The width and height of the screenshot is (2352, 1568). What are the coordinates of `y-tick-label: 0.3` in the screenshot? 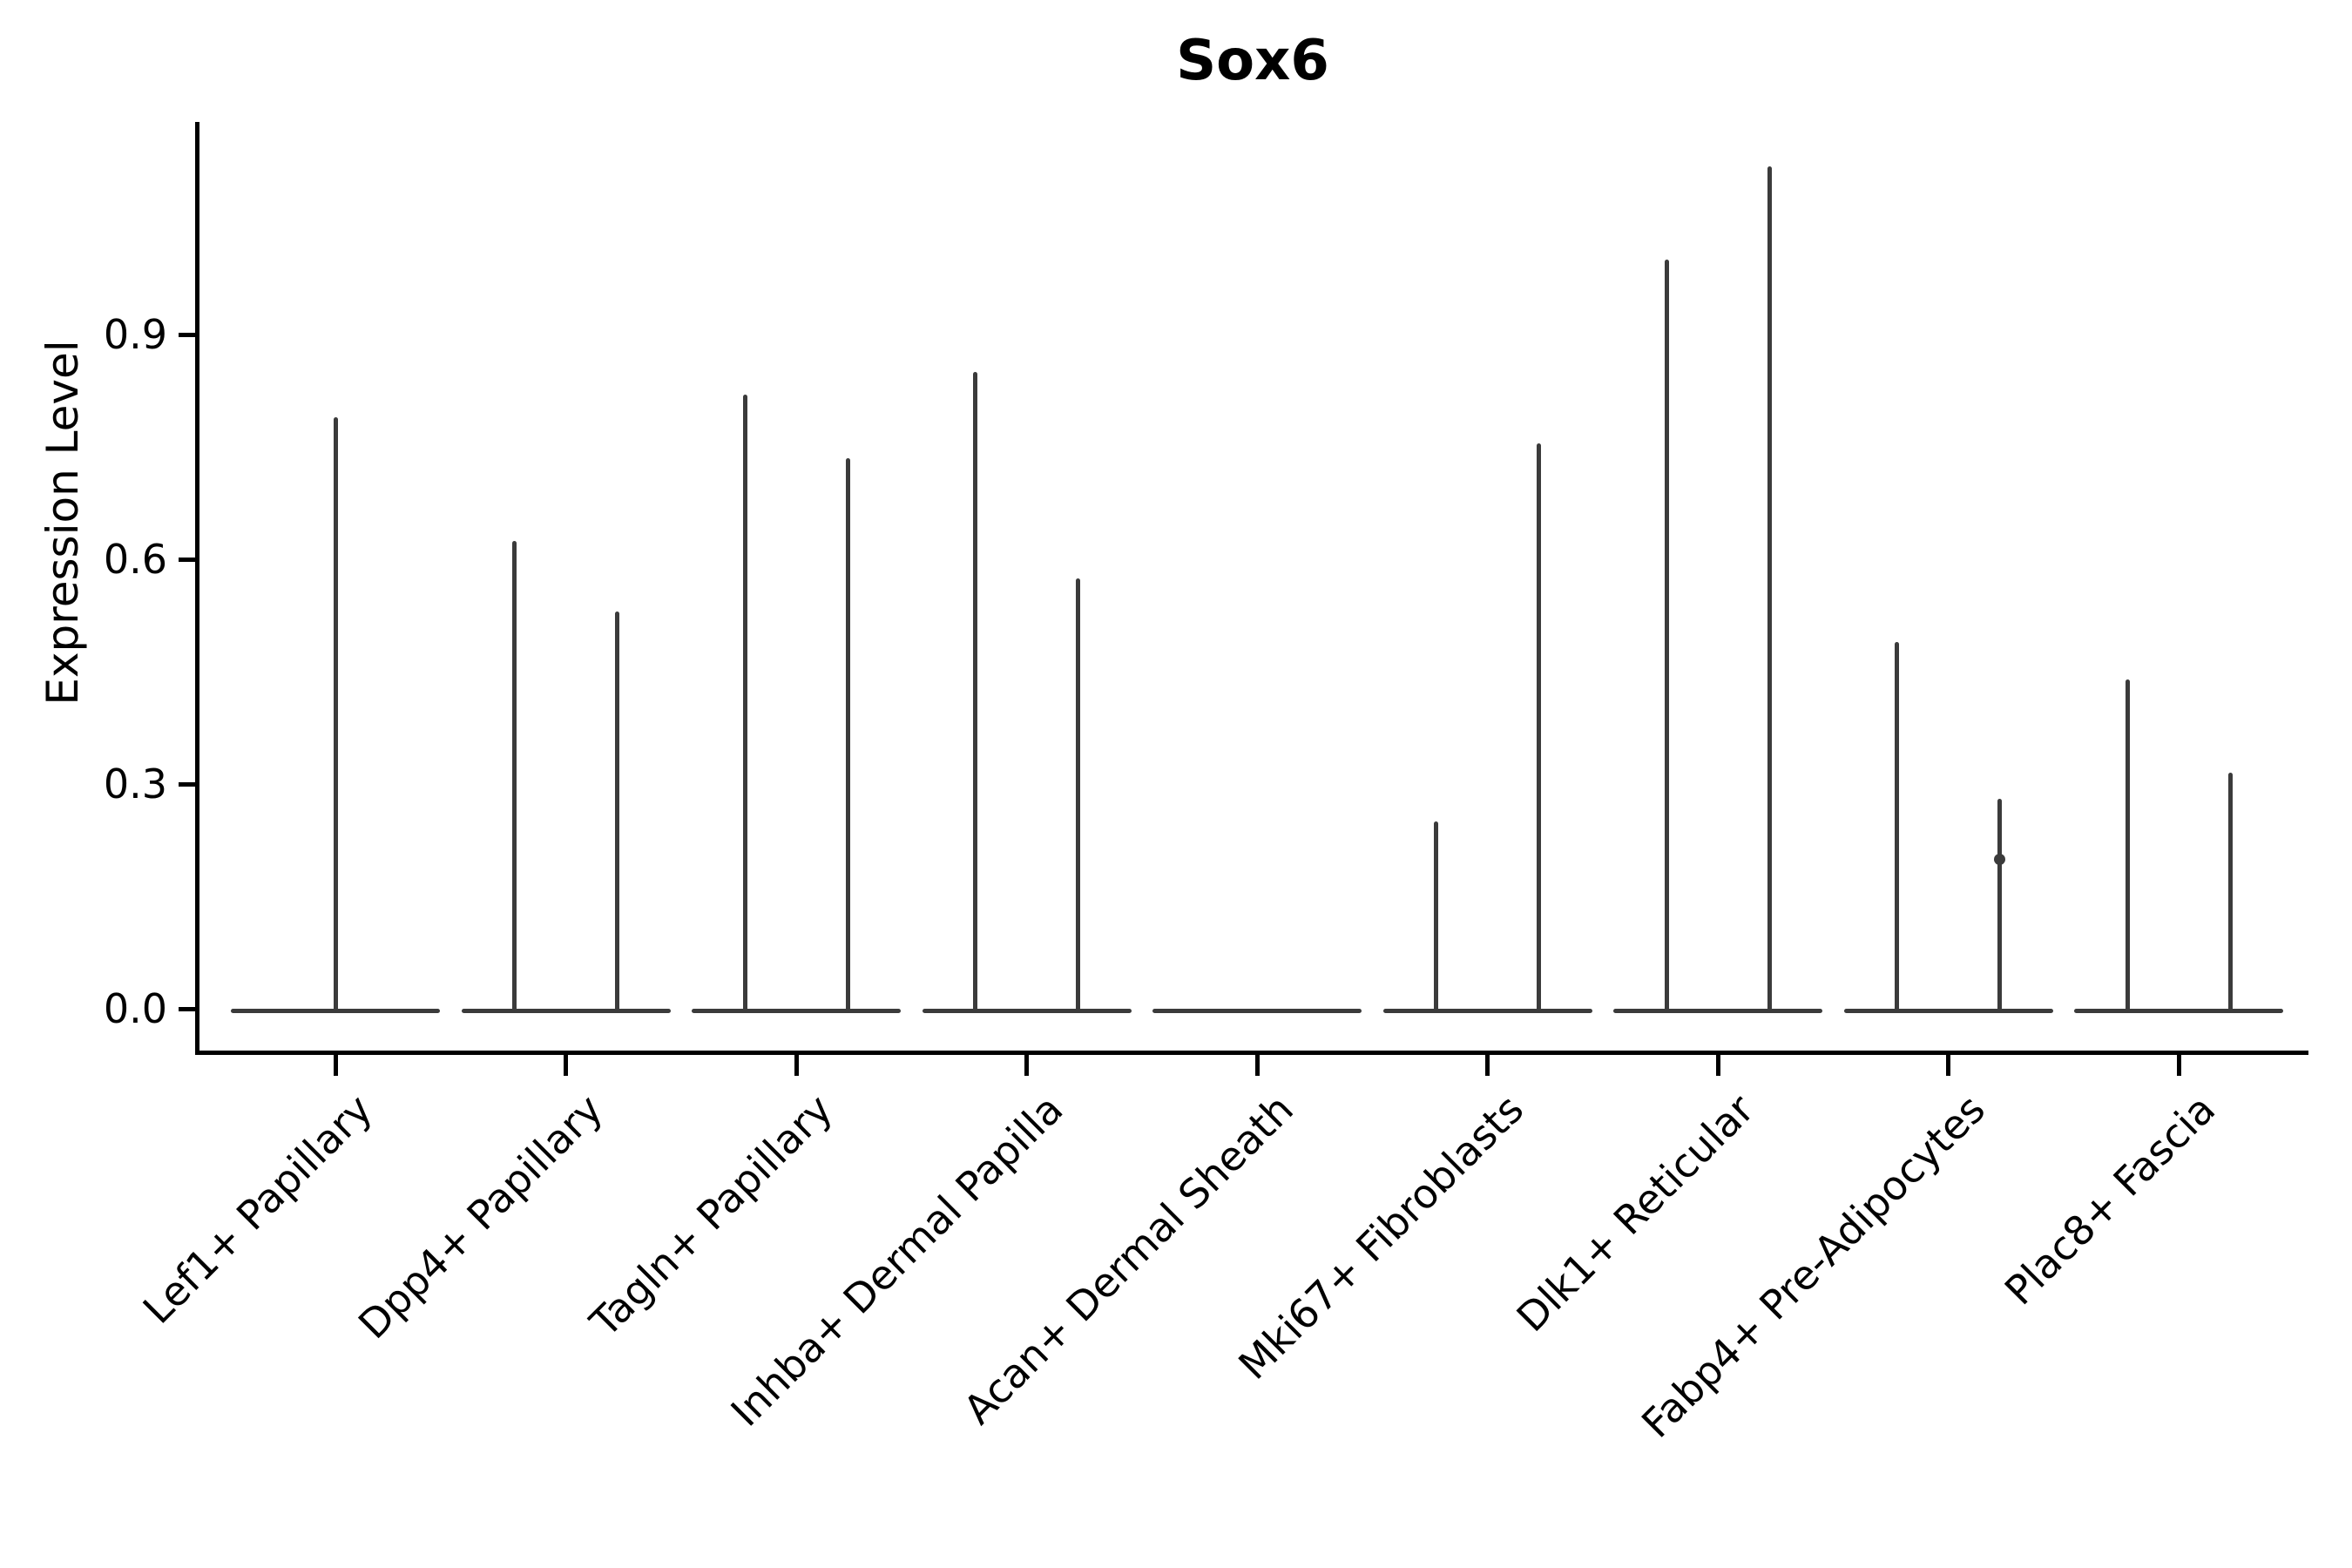 It's located at (135, 784).